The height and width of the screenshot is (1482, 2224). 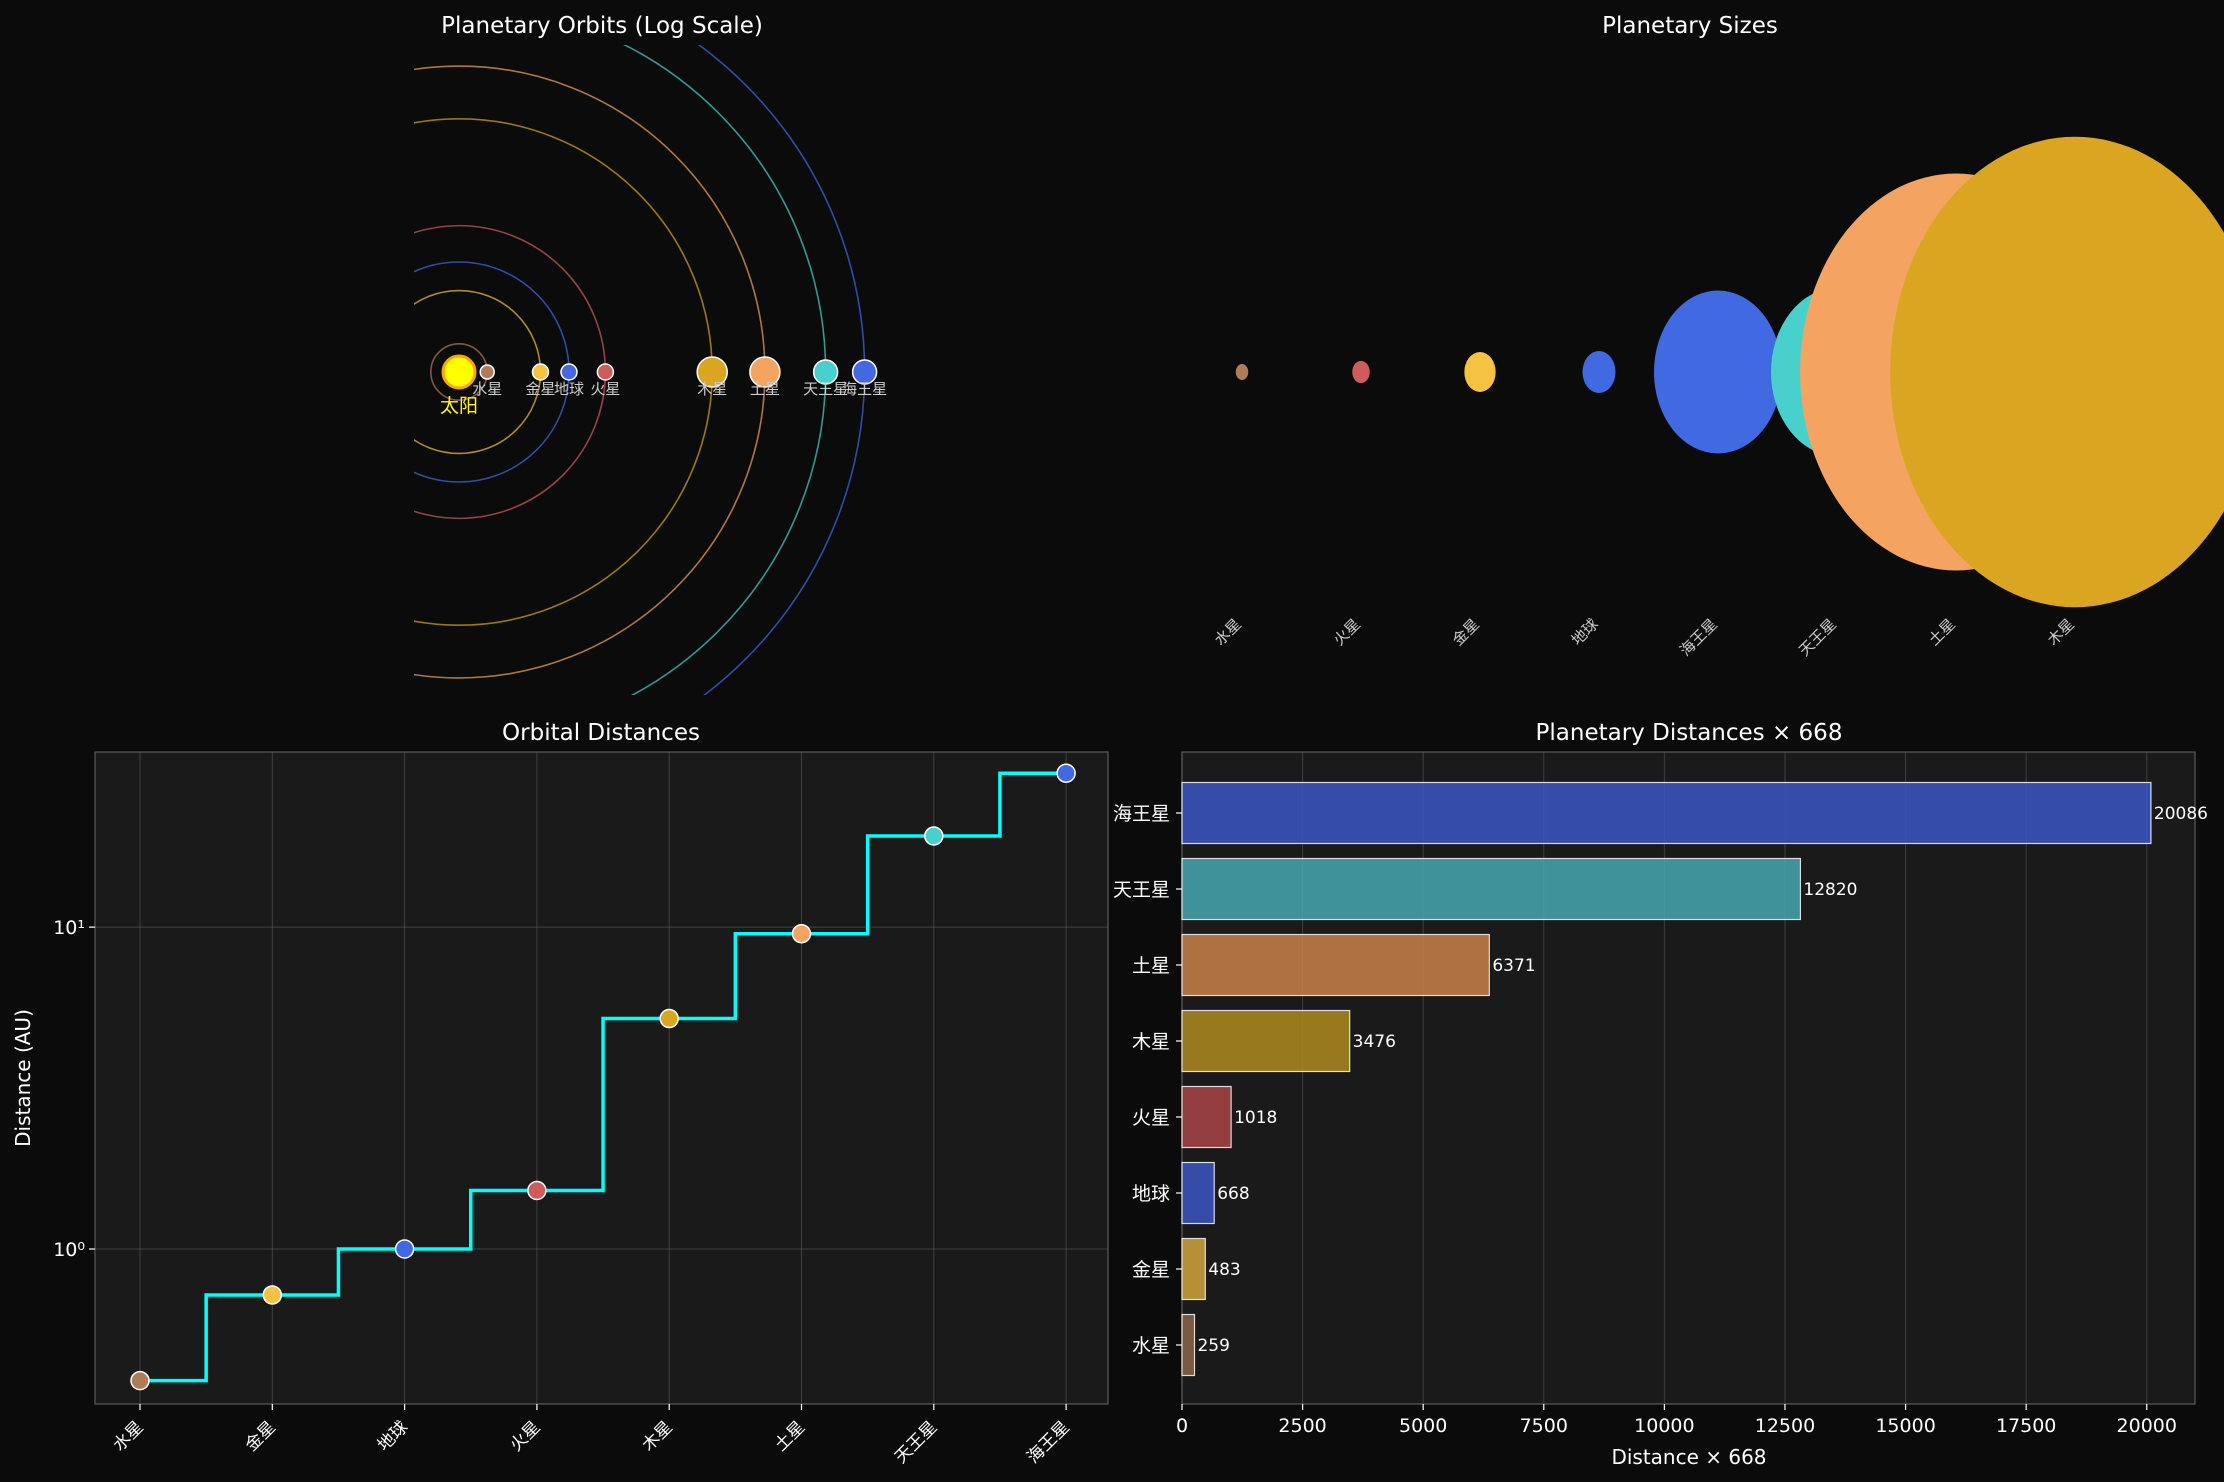 I want to click on planet-label: 地球, so click(x=569, y=389).